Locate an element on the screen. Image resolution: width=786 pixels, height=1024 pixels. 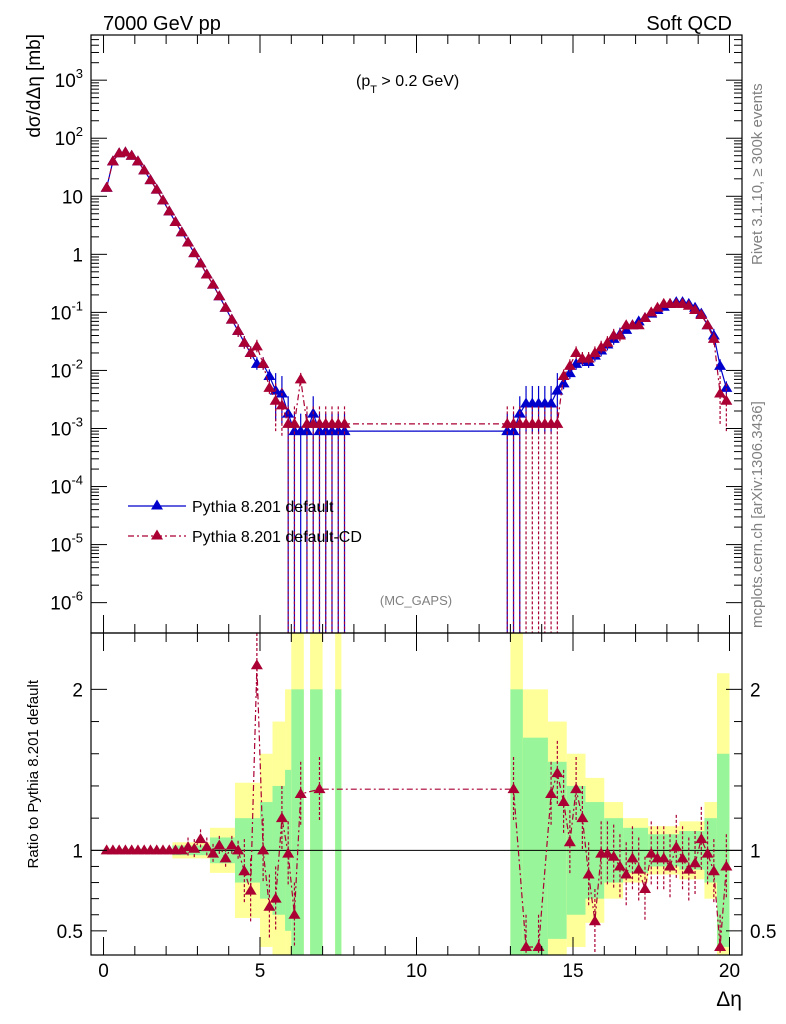
ytick-label-9: 10³ is located at coordinates (69, 79).